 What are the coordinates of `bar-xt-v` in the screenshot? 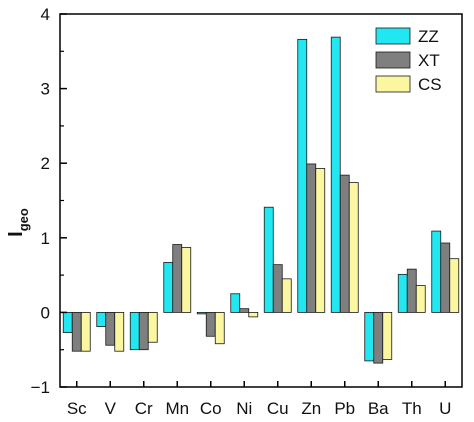 It's located at (110, 328).